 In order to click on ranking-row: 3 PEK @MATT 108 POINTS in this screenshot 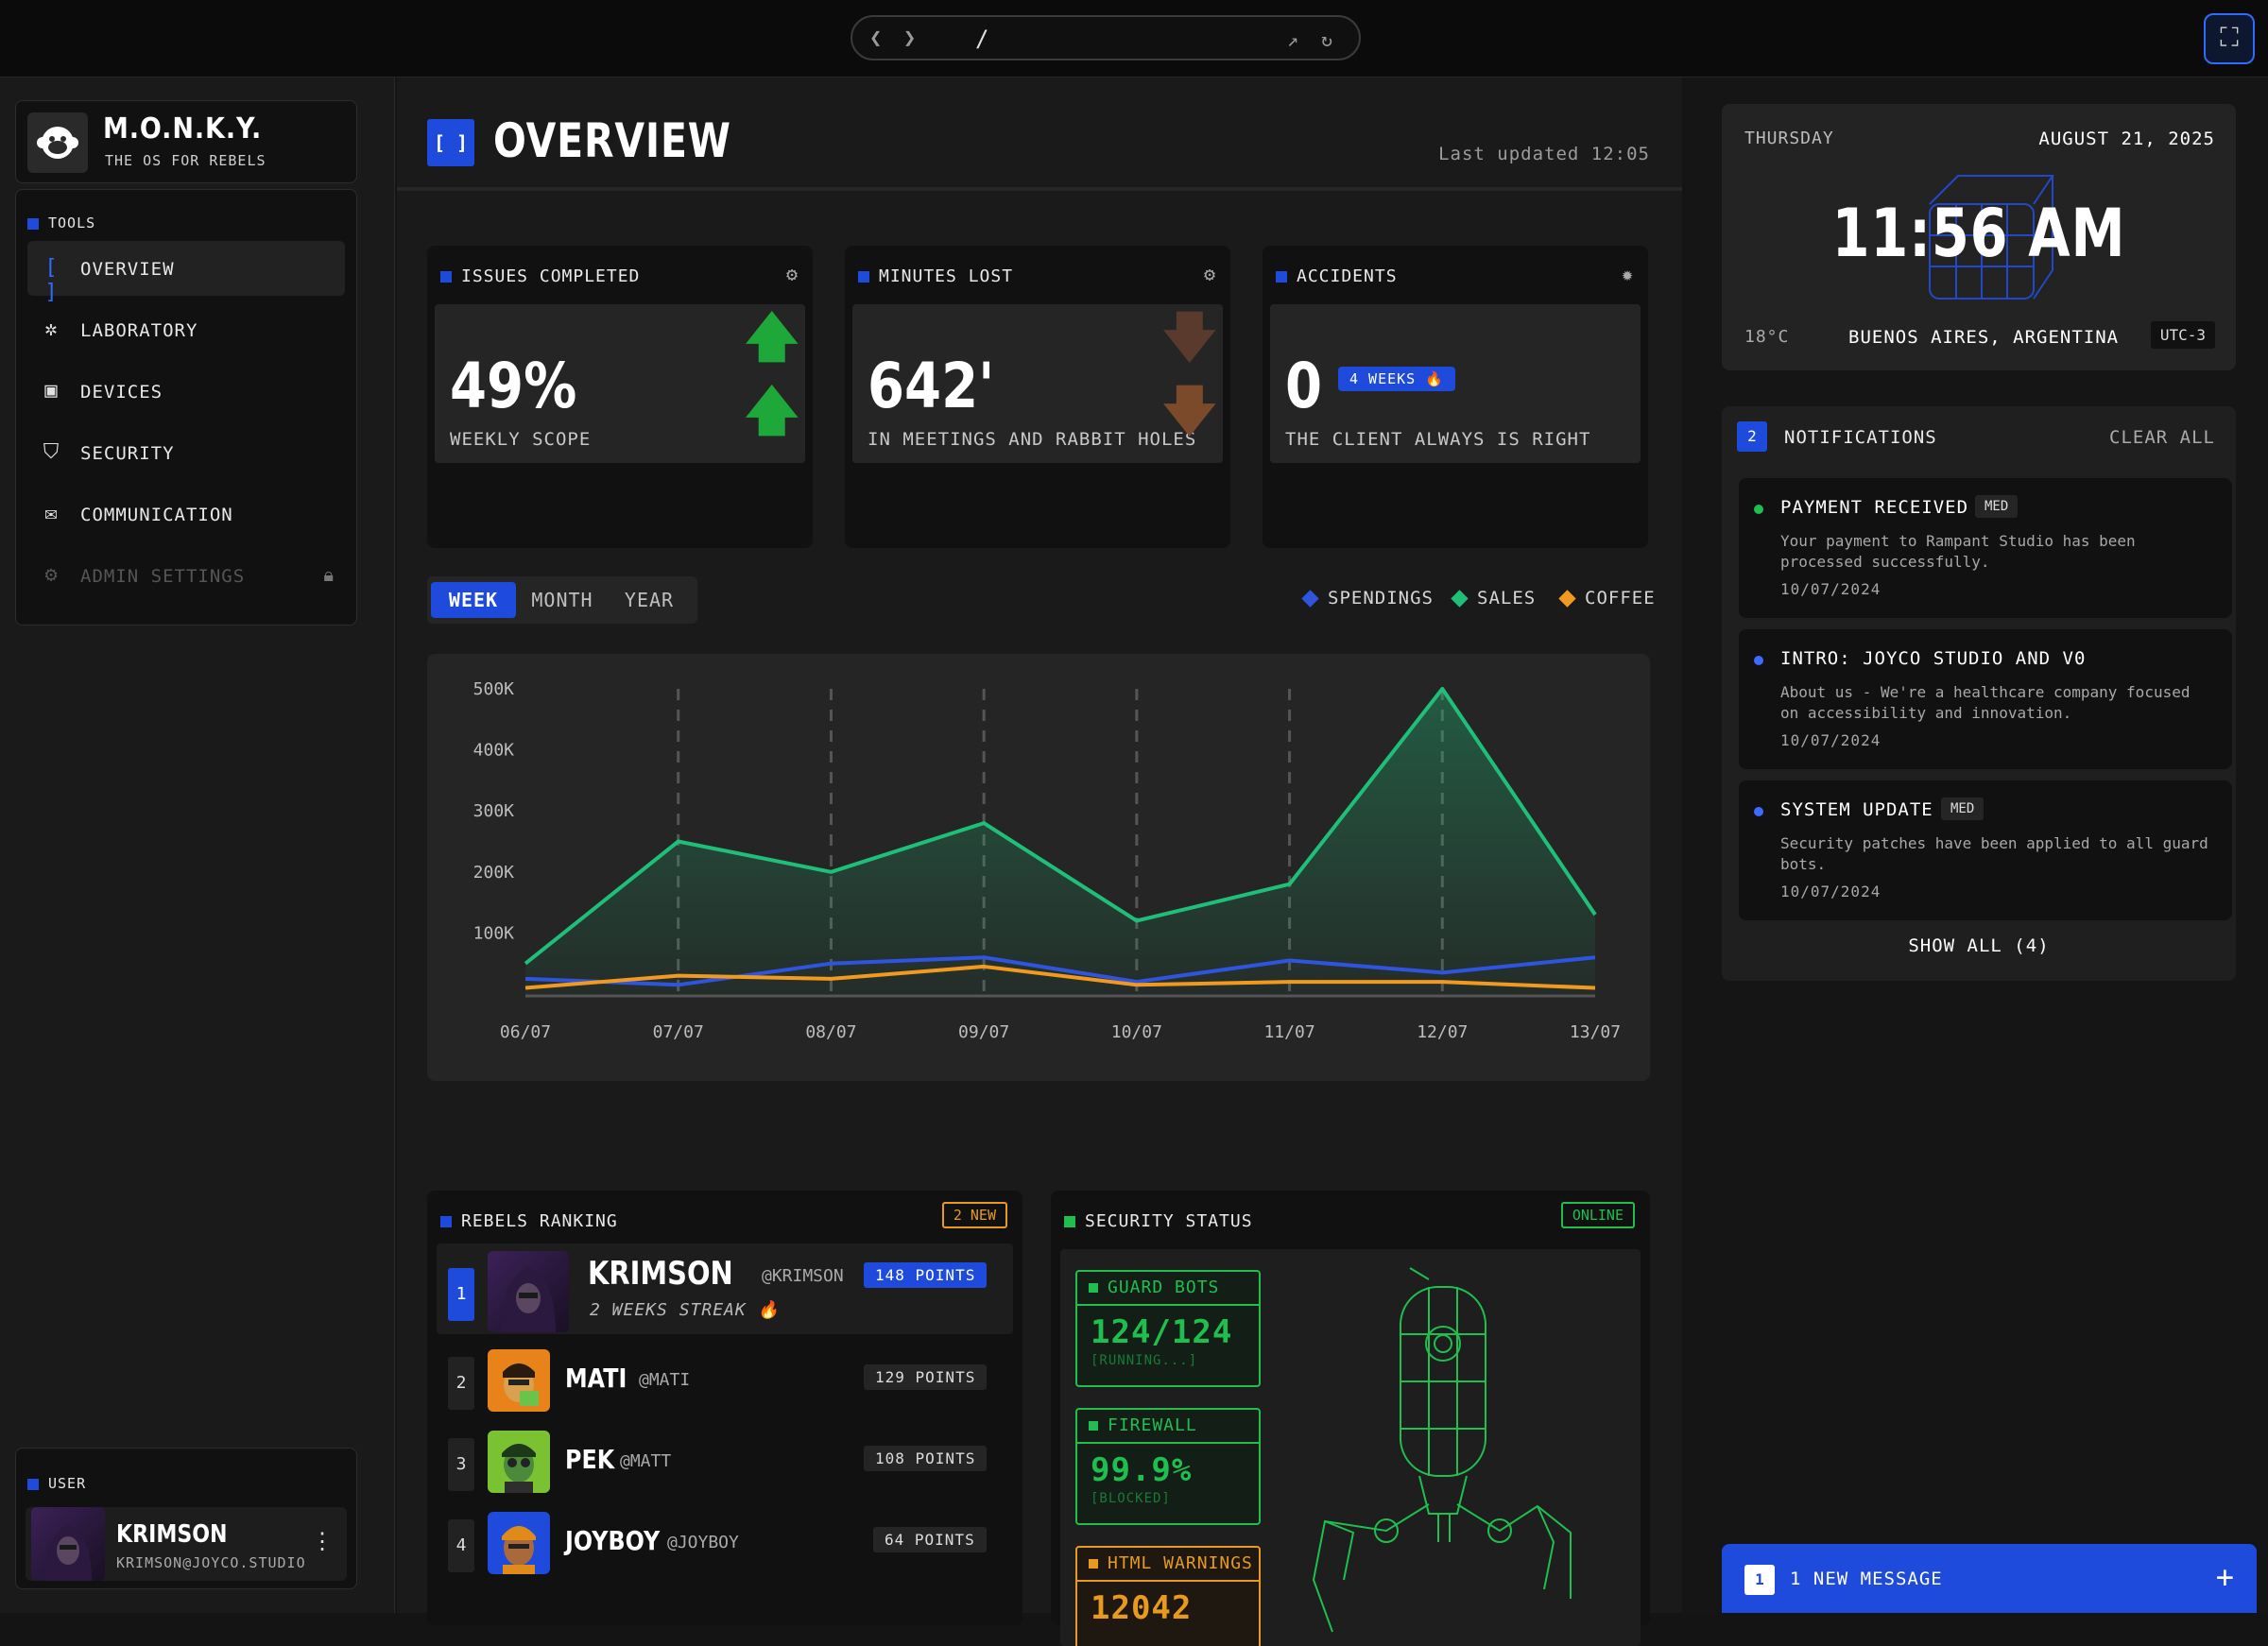, I will do `click(725, 1464)`.